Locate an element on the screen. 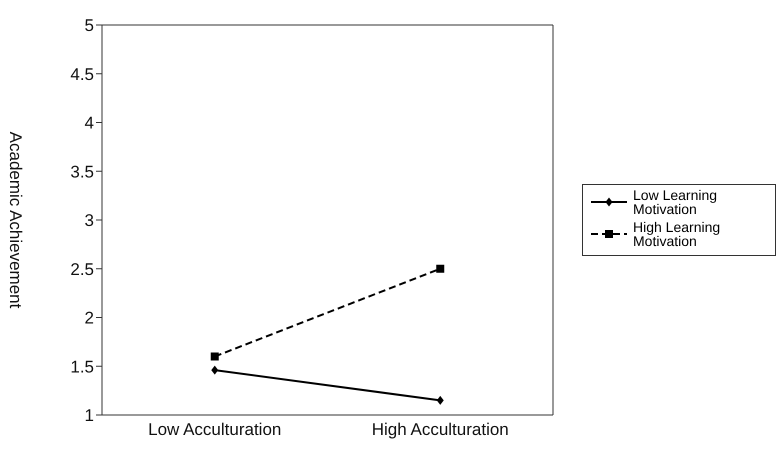 The height and width of the screenshot is (459, 781). y-tick-label: 4 is located at coordinates (89, 123).